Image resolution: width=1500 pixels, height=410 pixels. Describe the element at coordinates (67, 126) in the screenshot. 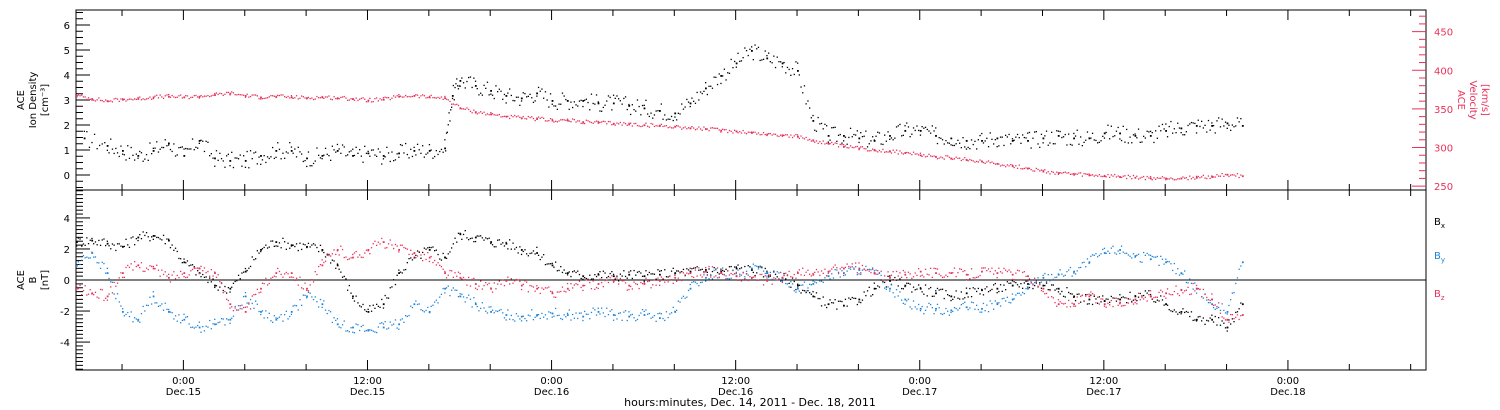

I see `left-tick-label: 2` at that location.